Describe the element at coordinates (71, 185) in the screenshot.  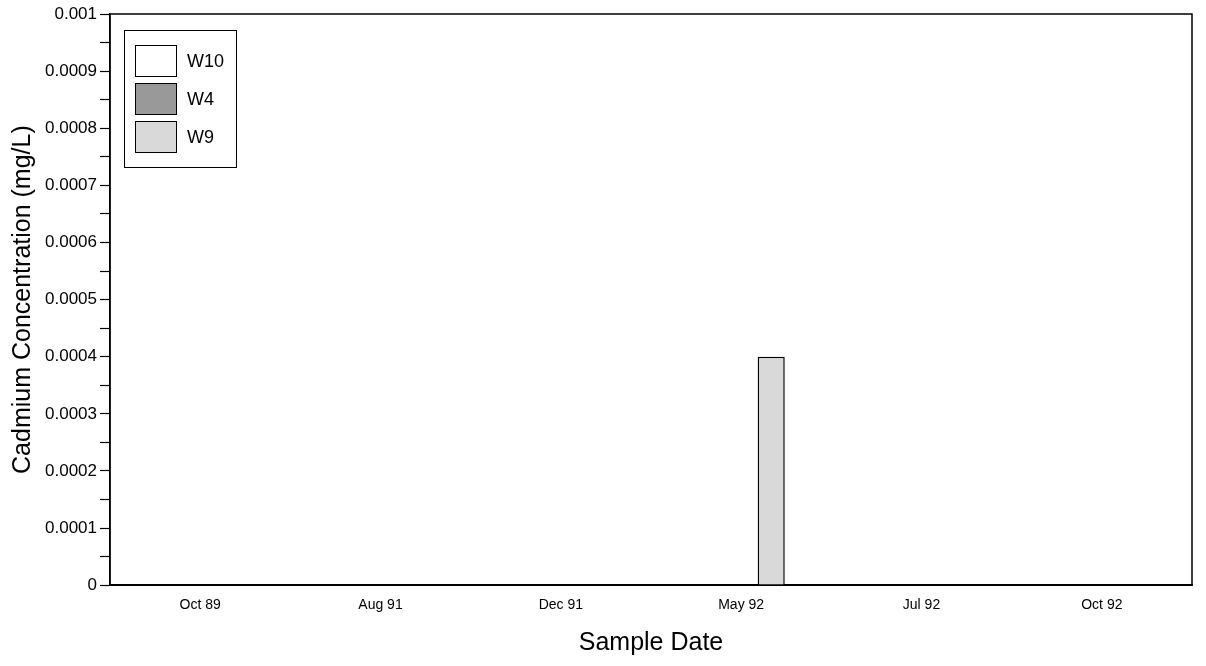
I see `y-tick-label: 0.0007` at that location.